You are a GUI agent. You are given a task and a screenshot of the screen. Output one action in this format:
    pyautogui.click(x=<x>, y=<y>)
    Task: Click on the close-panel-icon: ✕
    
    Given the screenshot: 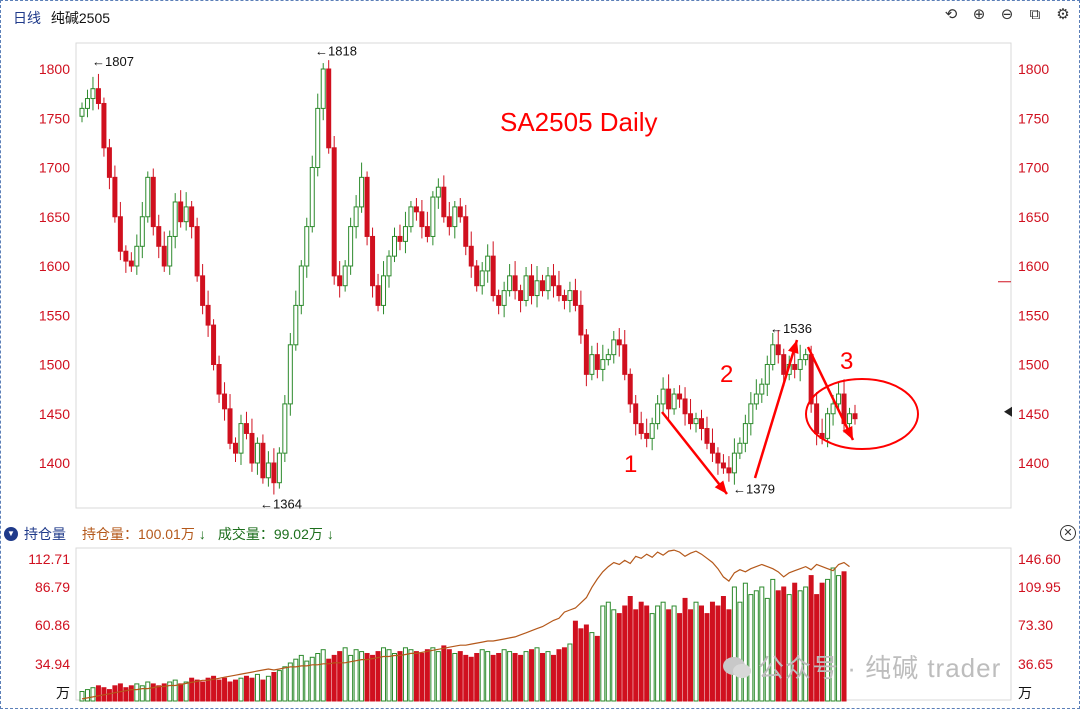 What is the action you would take?
    pyautogui.click(x=1068, y=533)
    